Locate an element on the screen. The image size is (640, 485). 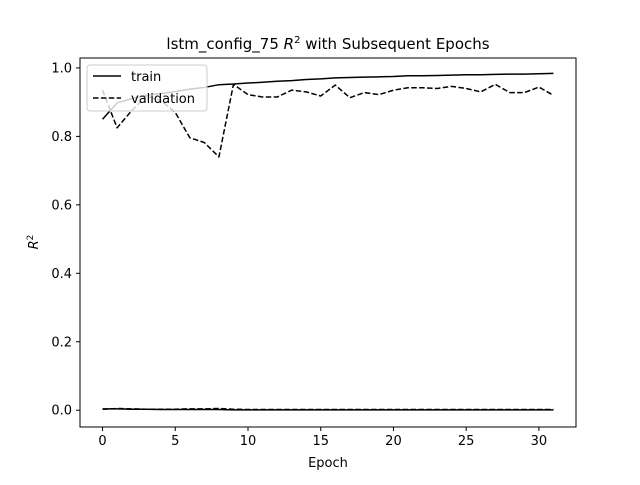
chart-title: lstm_config_75 R2 with Subsequent Epochs is located at coordinates (327, 44).